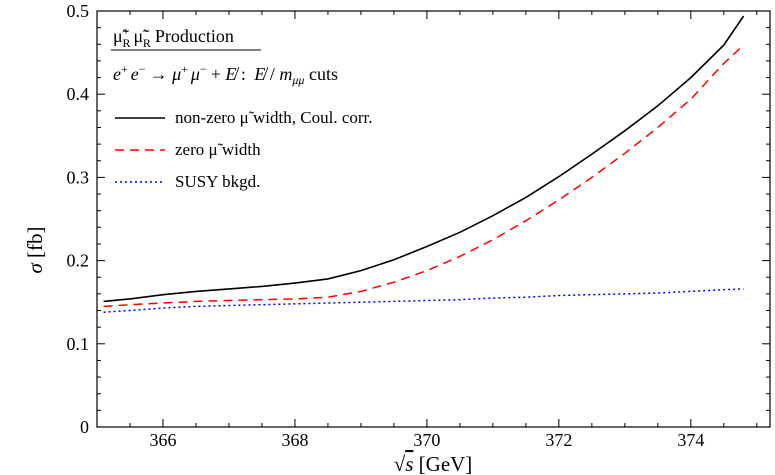  Describe the element at coordinates (35, 249) in the screenshot. I see `y-axis-label: σ [fb]` at that location.